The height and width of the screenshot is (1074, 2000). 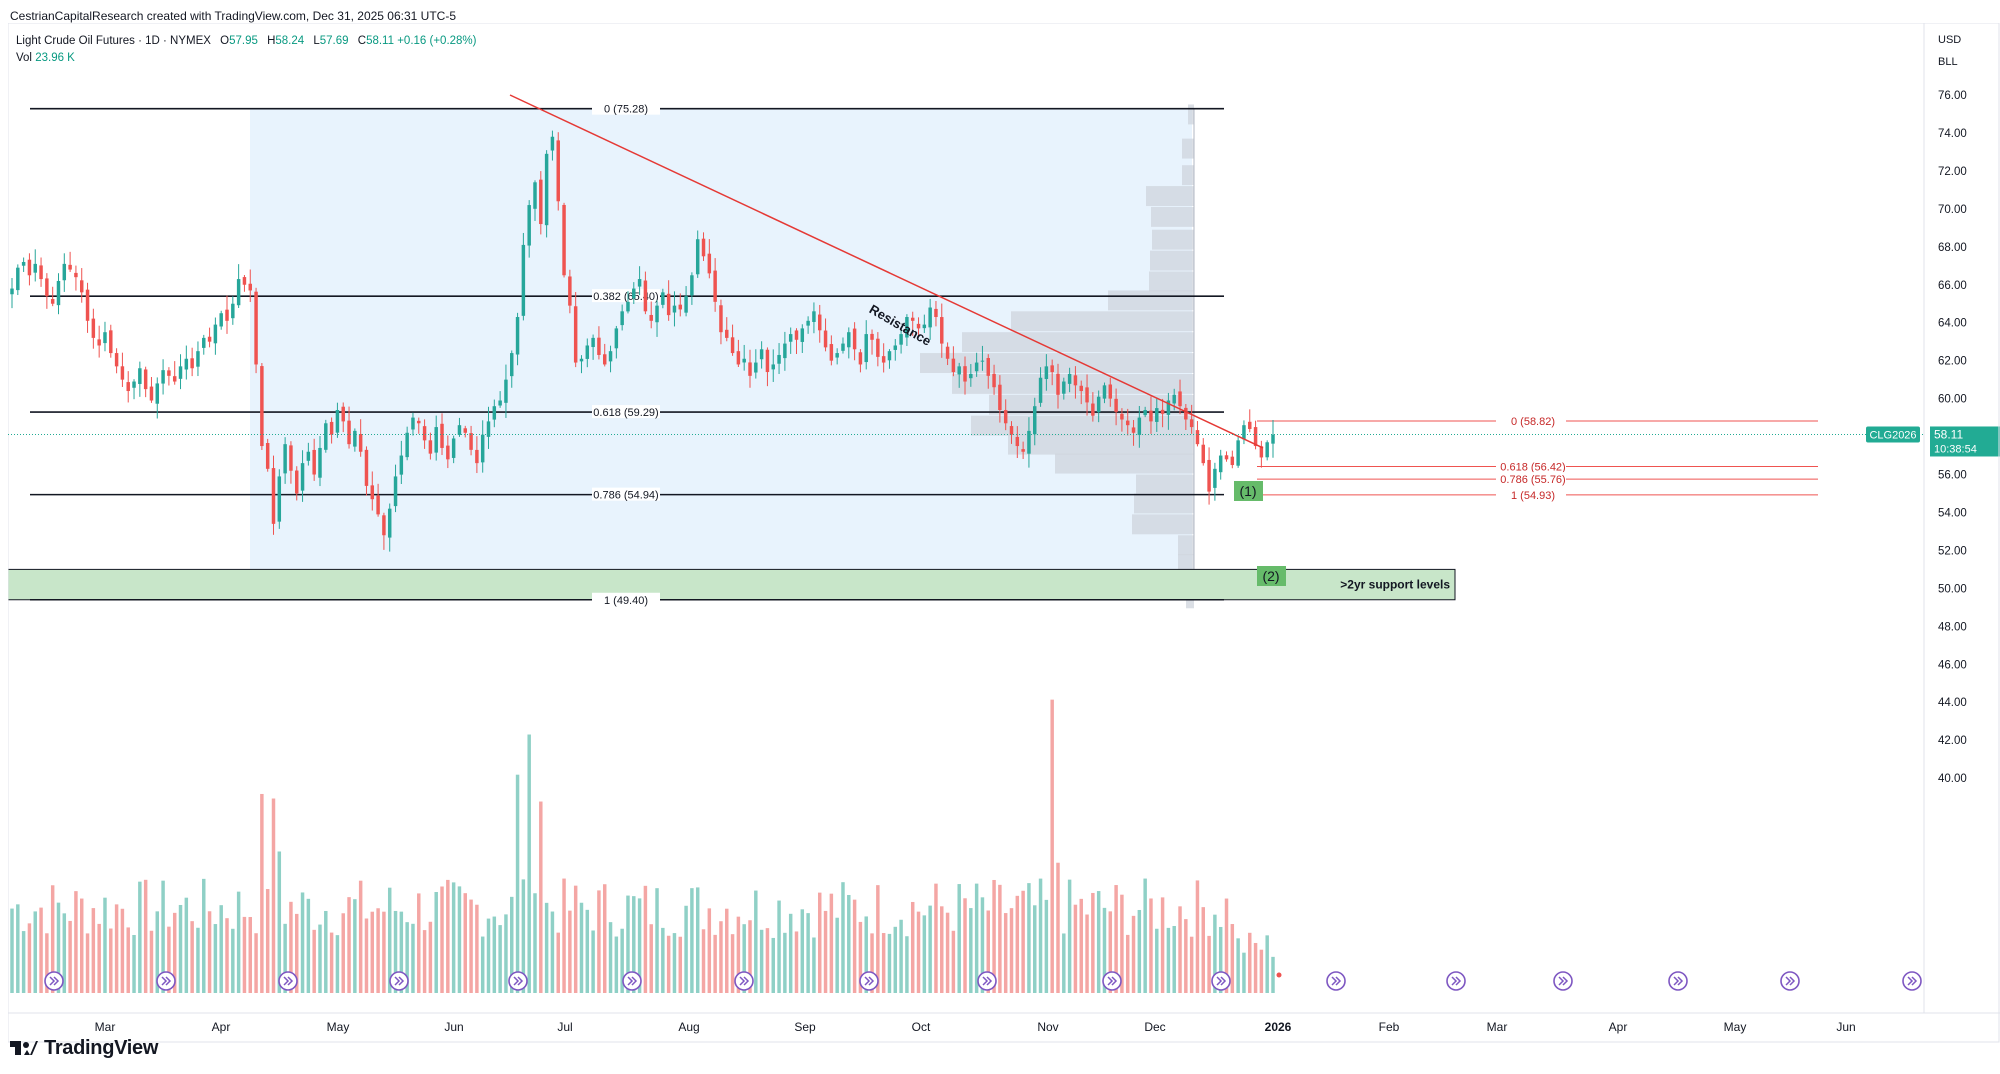 I want to click on annotations: (1) (2), so click(x=1260, y=533).